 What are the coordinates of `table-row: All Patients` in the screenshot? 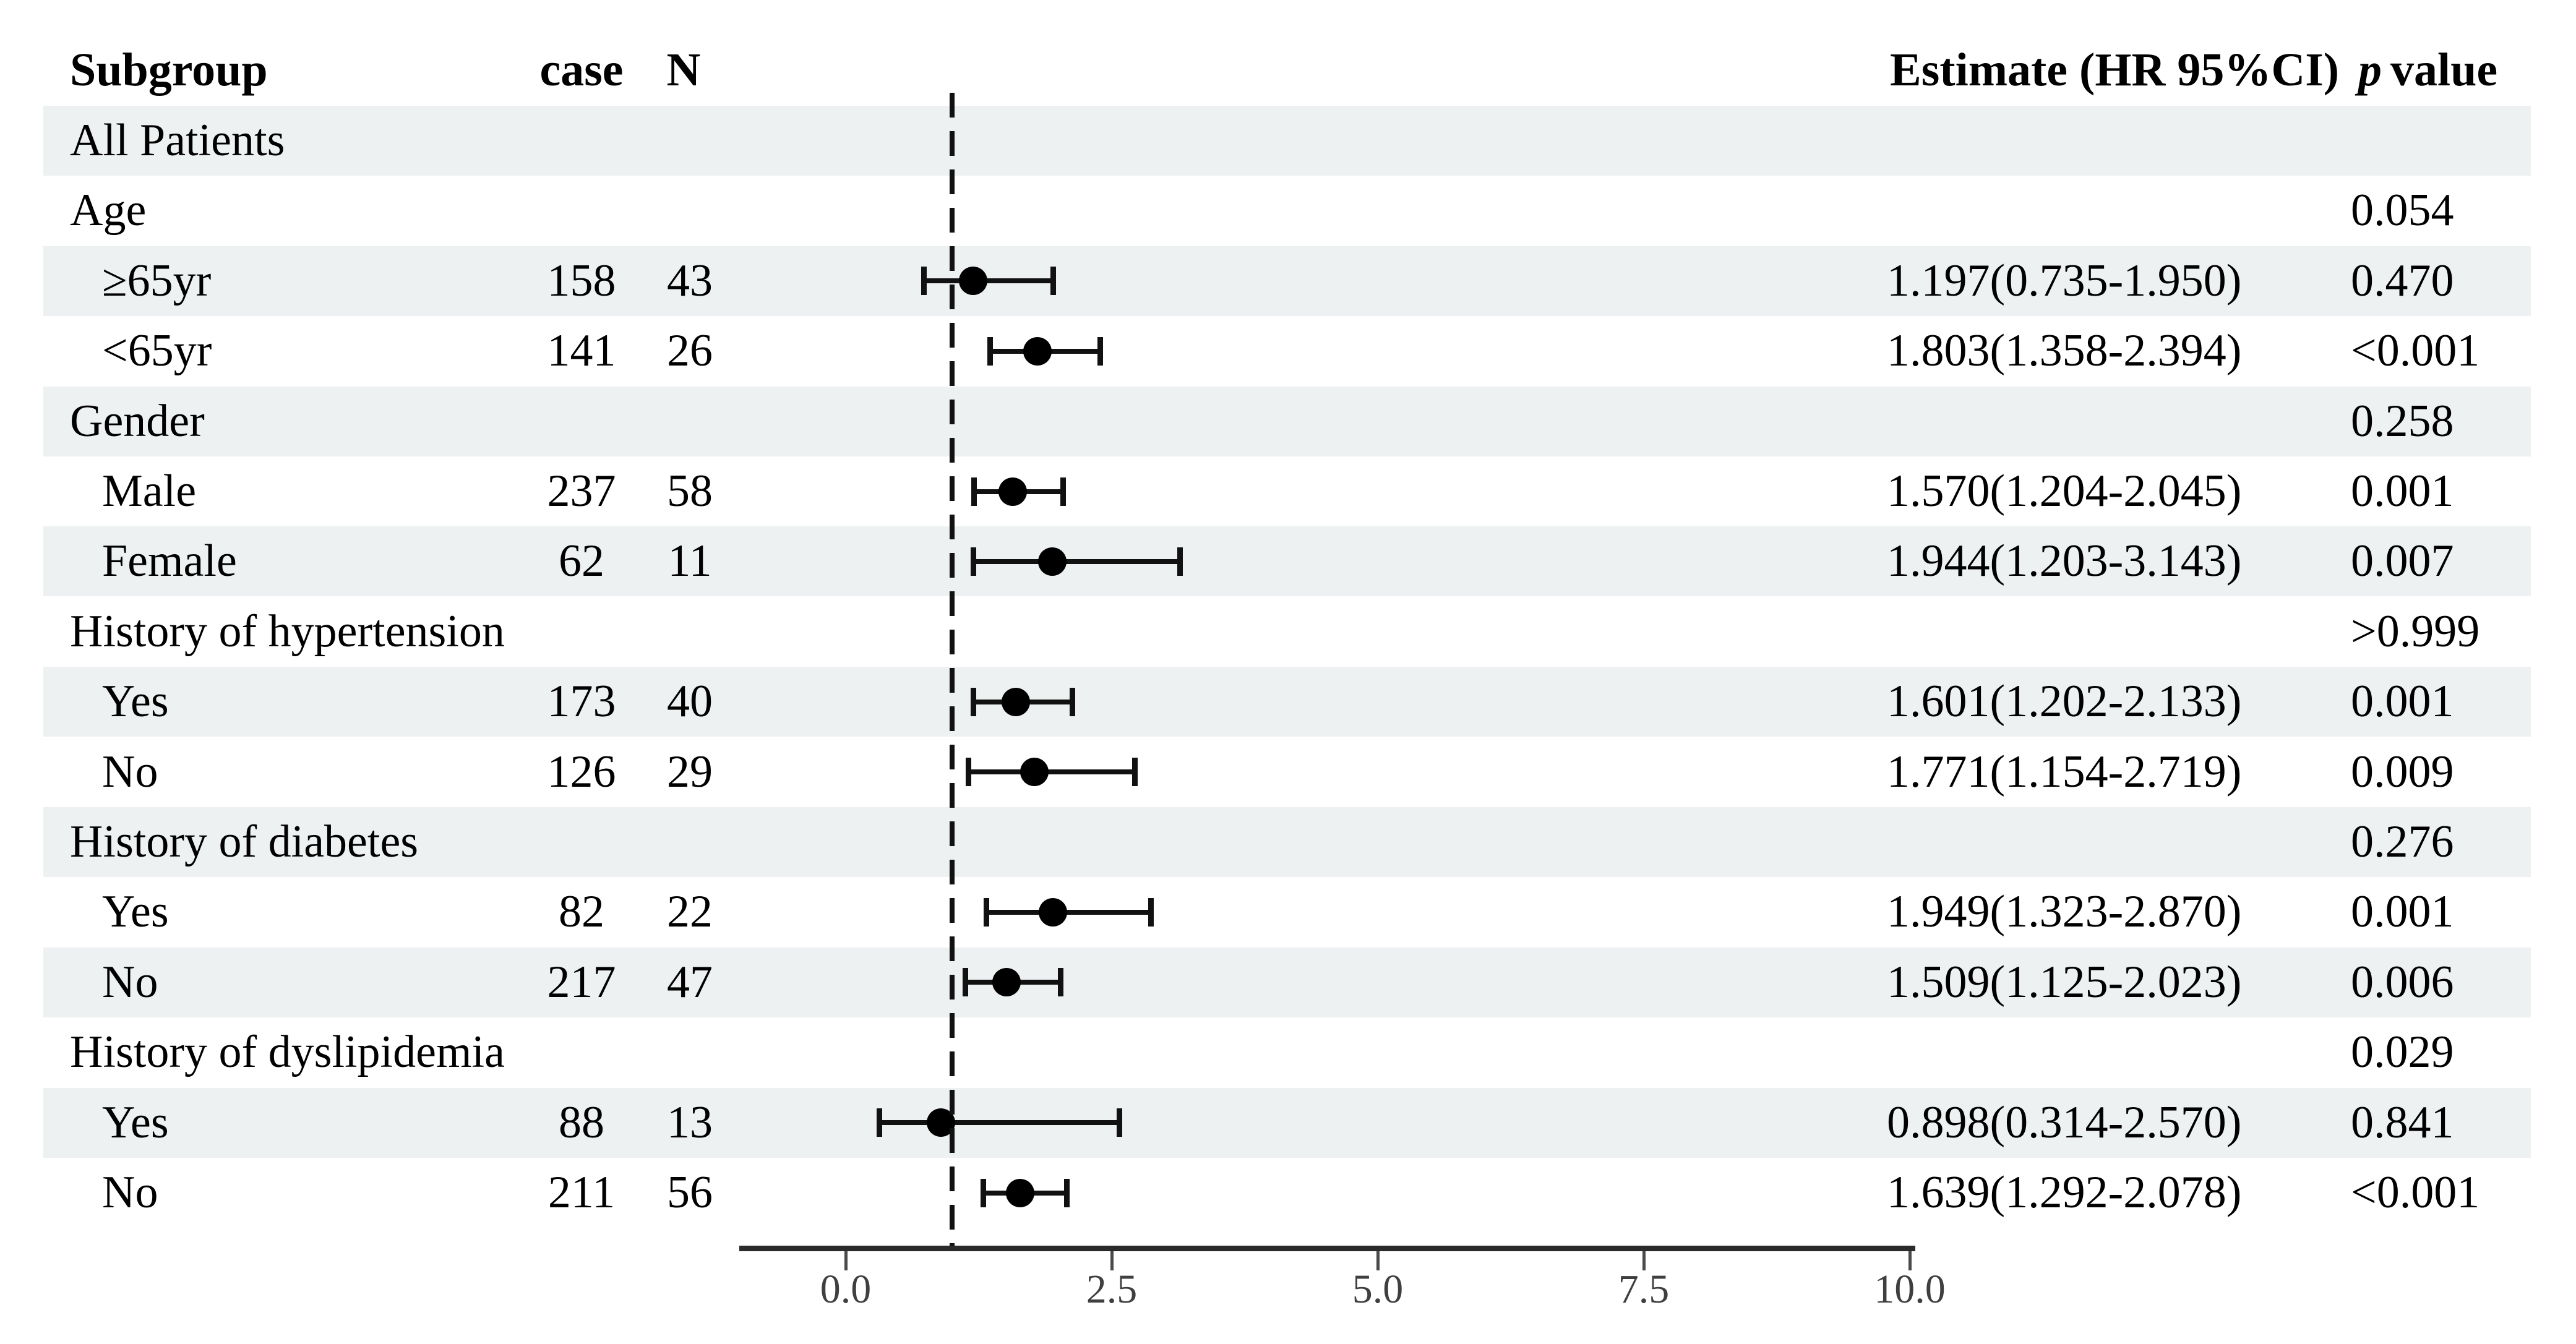 It's located at (1288, 141).